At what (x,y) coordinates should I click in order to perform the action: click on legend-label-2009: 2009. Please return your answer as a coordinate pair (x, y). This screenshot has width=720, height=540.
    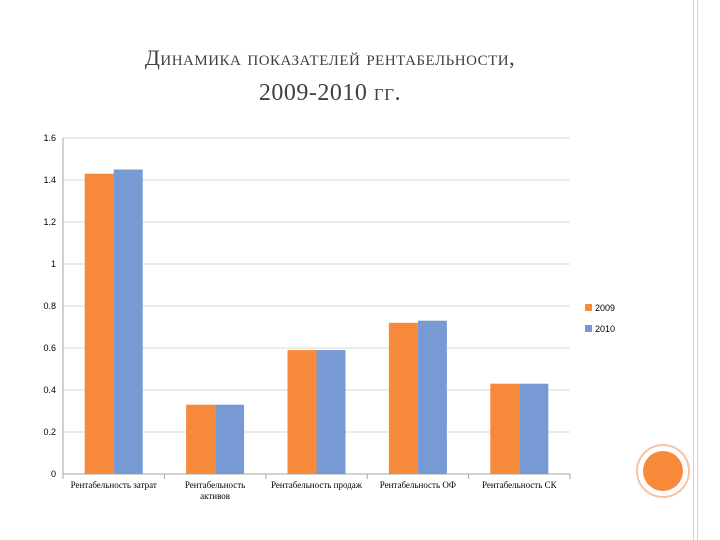
    Looking at the image, I should click on (605, 308).